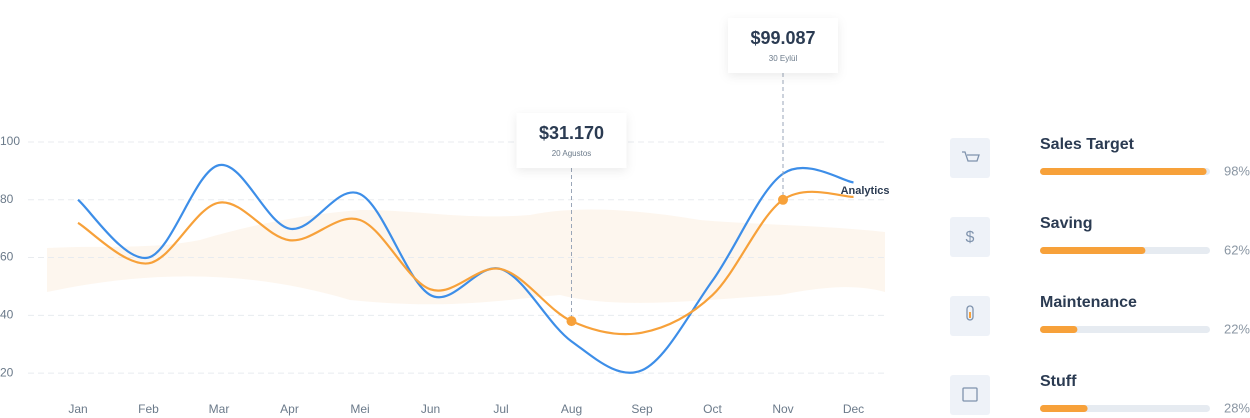 Image resolution: width=1250 pixels, height=418 pixels. I want to click on x-tick-label: Mei, so click(359, 409).